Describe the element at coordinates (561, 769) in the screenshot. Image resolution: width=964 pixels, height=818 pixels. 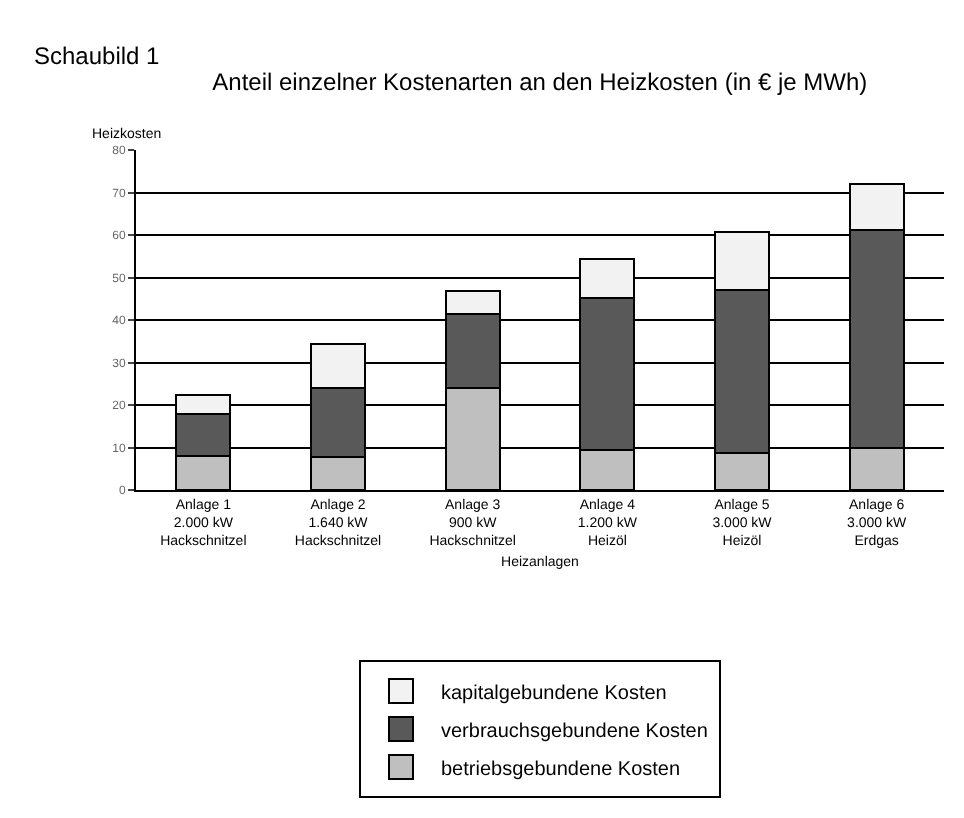
I see `legend-label: betriebsgebundene Kosten` at that location.